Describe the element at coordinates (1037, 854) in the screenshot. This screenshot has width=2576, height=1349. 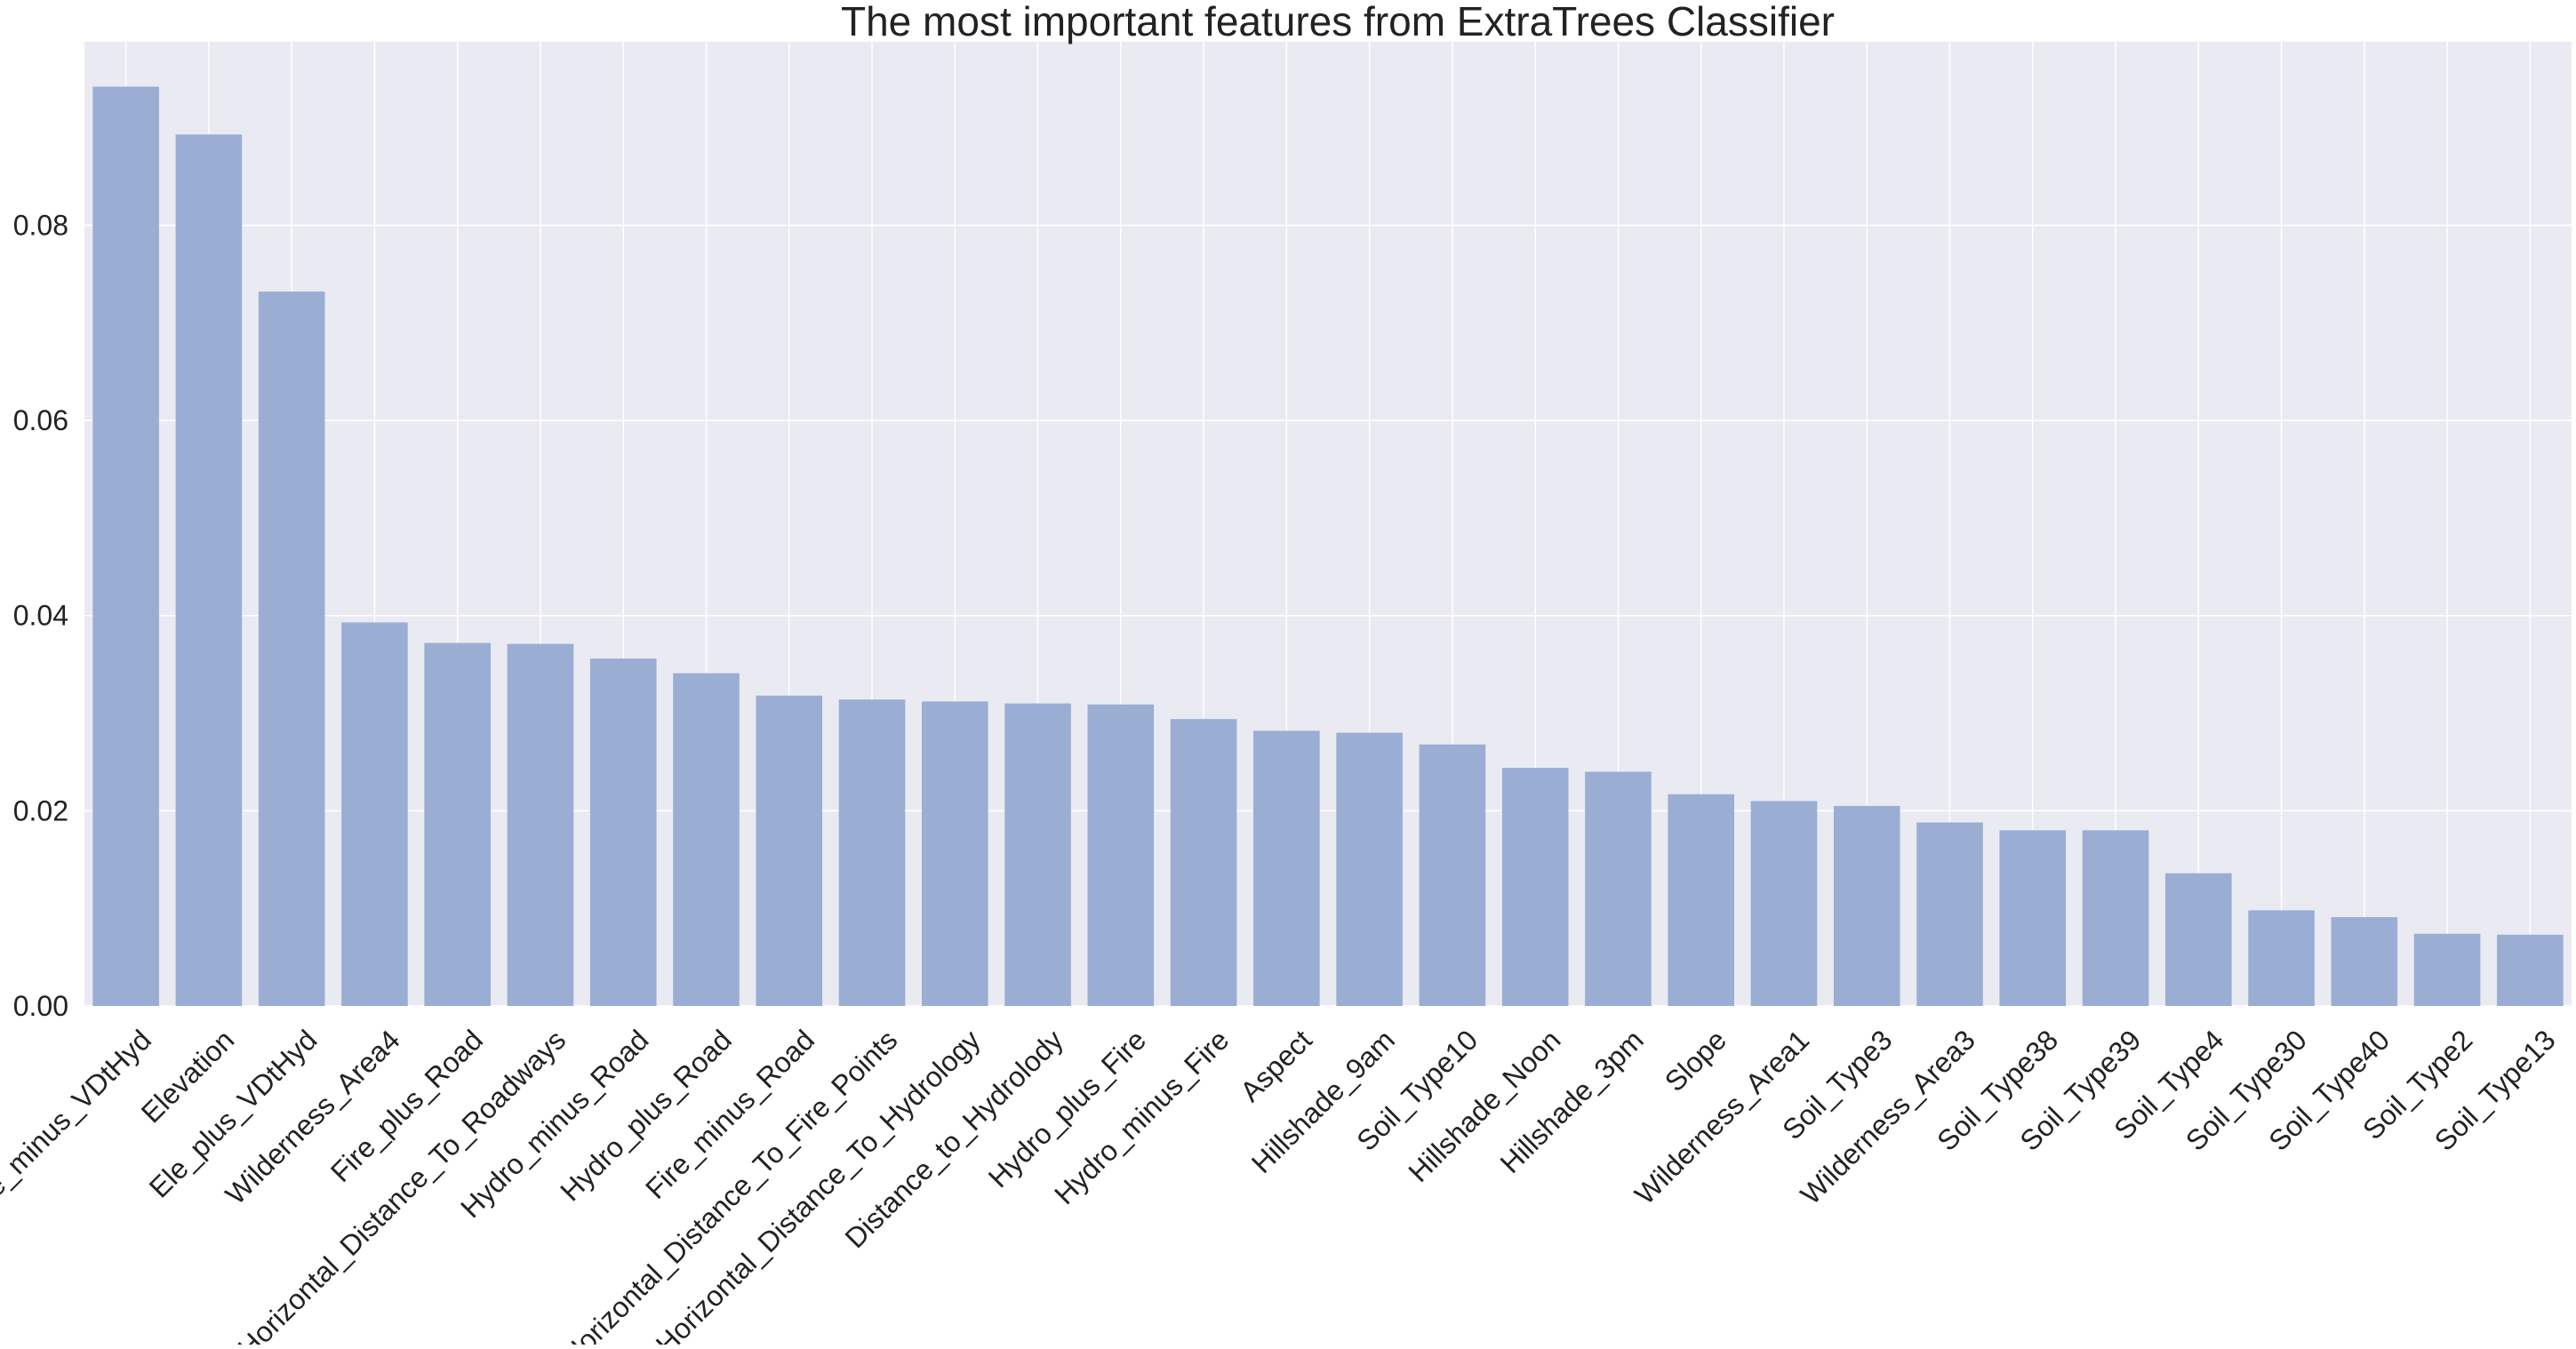
I see `bar-Distance_to_Hydrolody` at that location.